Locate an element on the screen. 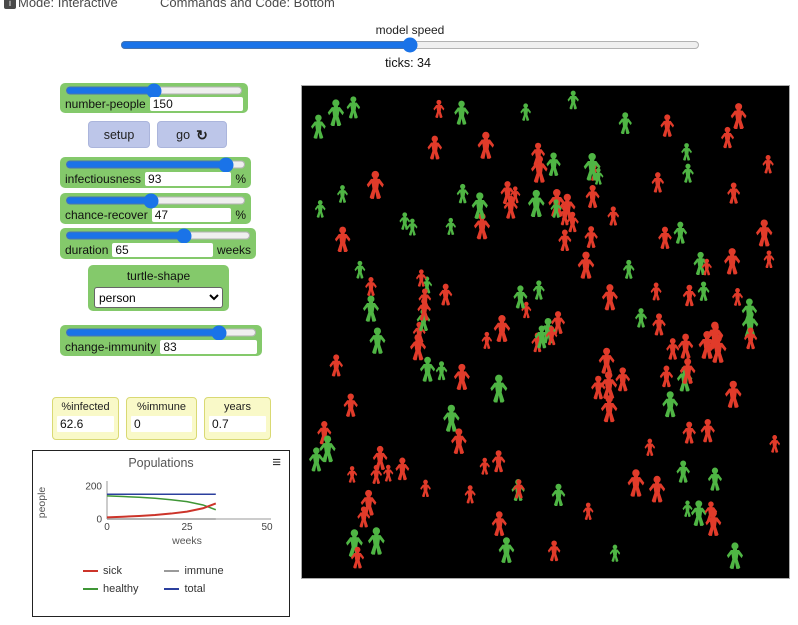 The width and height of the screenshot is (798, 625). setup-button-label: setup is located at coordinates (119, 134).